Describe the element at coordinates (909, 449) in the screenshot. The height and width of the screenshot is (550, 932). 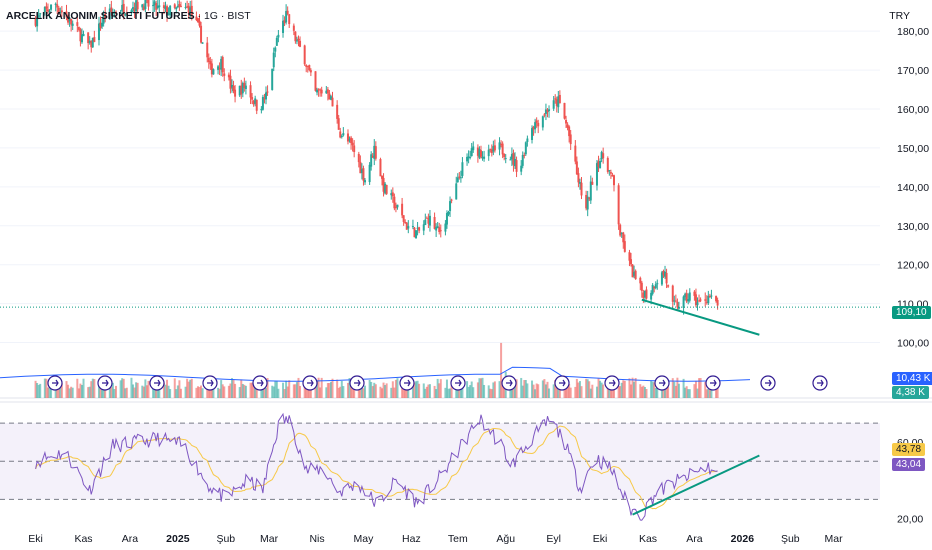
I see `rsi-ma-badge: 43,78` at that location.